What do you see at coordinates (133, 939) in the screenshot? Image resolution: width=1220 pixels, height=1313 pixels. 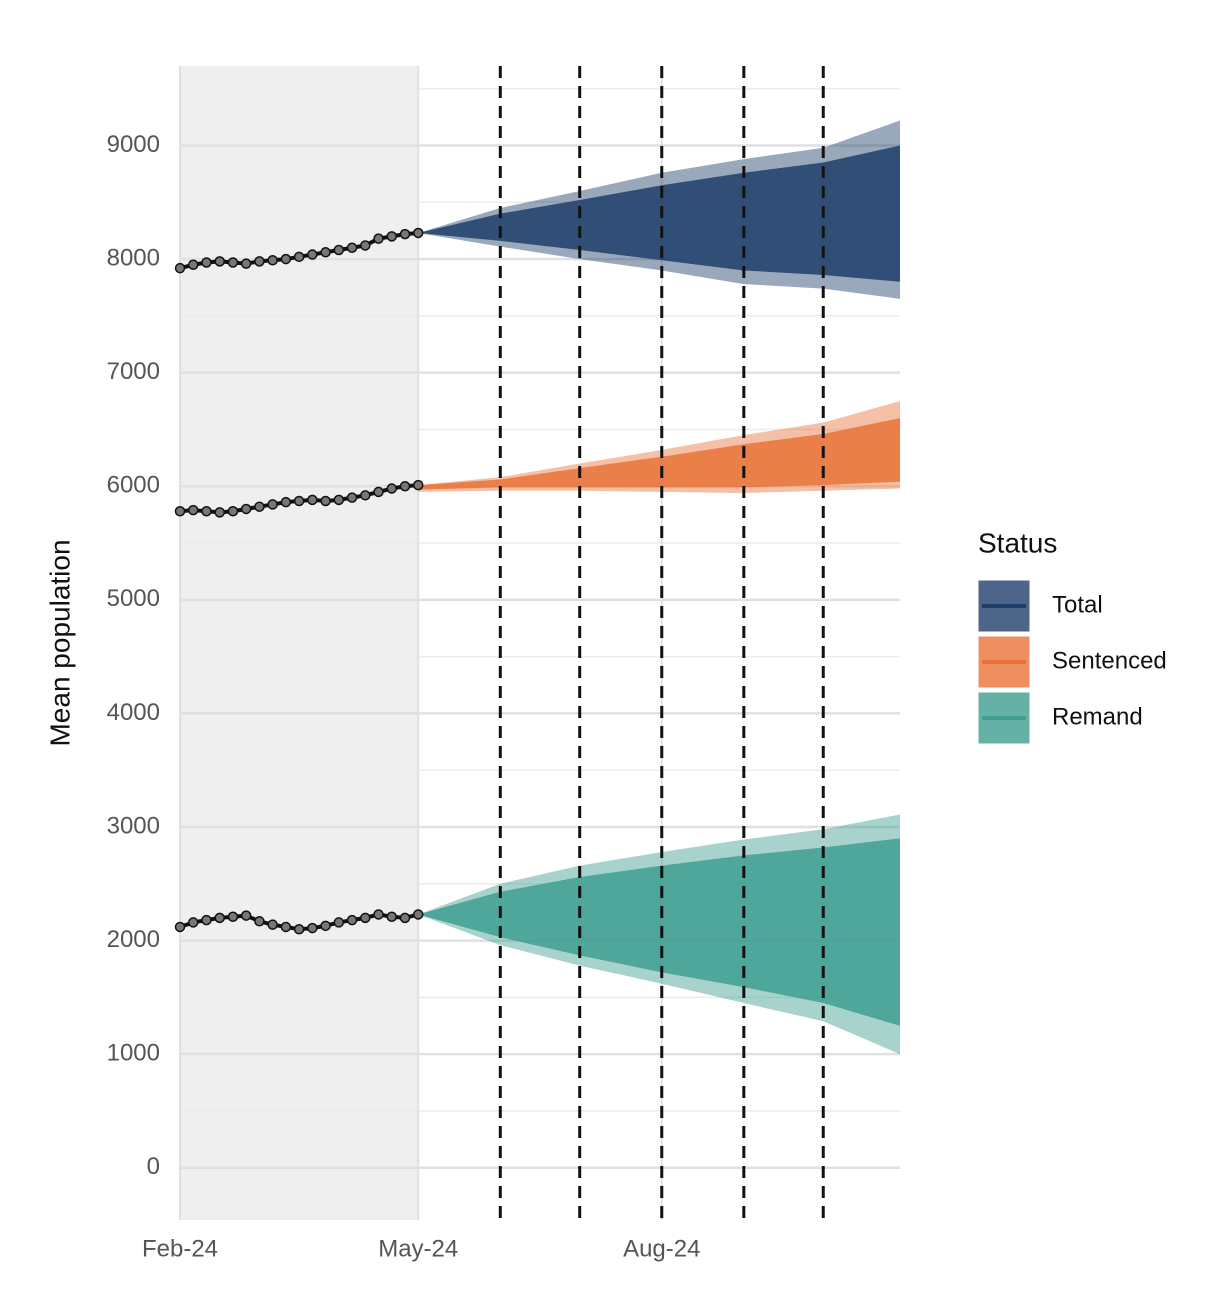 I see `y-tick-label: 2000` at bounding box center [133, 939].